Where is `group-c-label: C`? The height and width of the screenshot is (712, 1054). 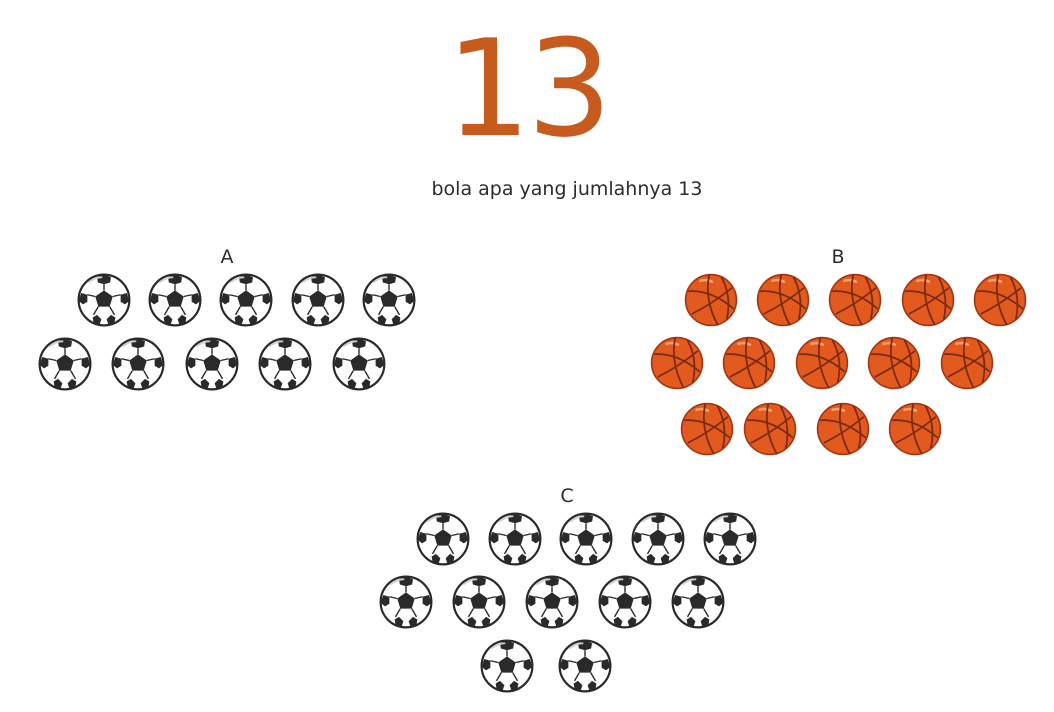 group-c-label: C is located at coordinates (567, 496).